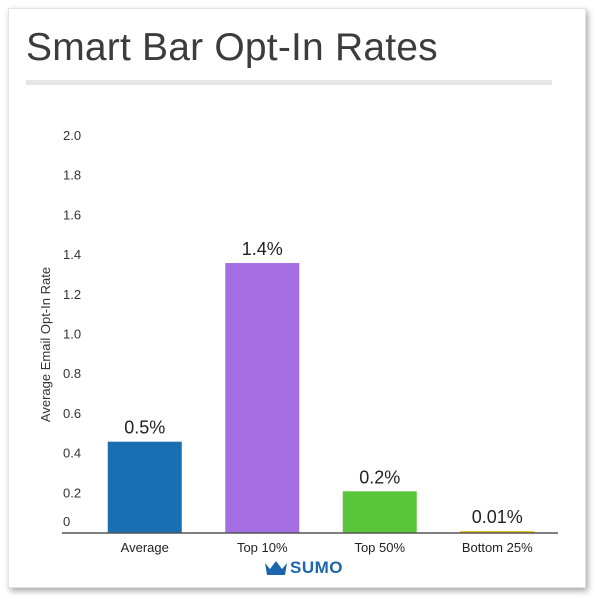  What do you see at coordinates (379, 477) in the screenshot?
I see `data-label: 0.2%` at bounding box center [379, 477].